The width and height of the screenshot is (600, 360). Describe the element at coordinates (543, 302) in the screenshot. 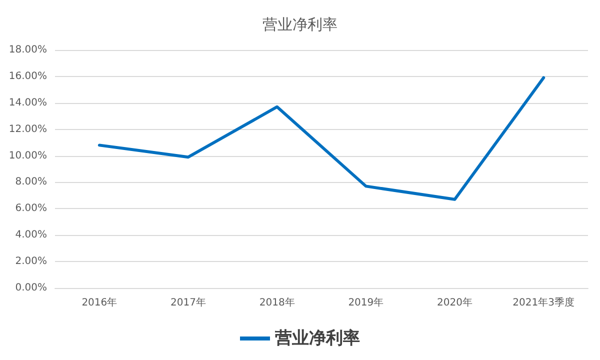

I see `x-tick-label: 2021年3季度` at that location.